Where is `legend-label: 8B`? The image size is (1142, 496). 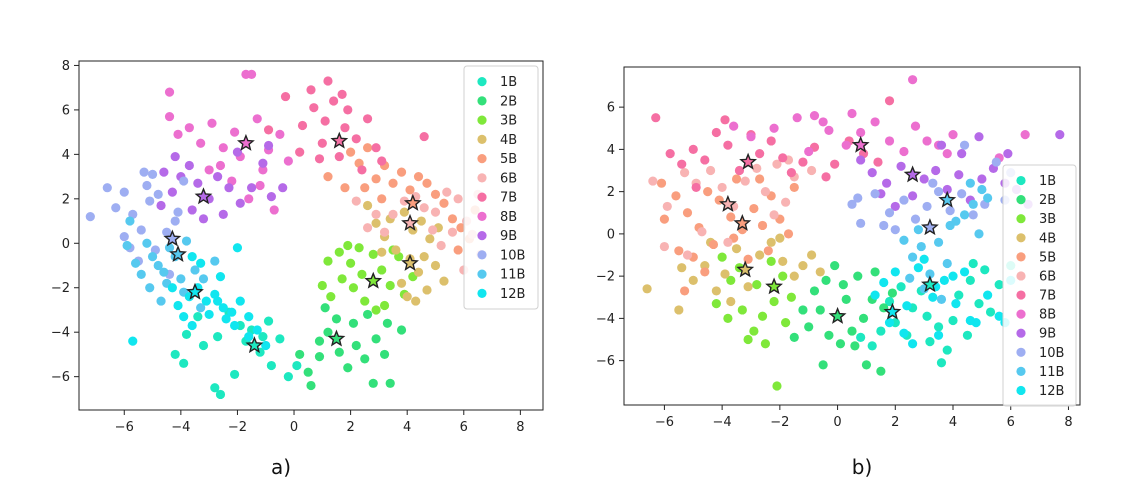 legend-label: 8B is located at coordinates (508, 217).